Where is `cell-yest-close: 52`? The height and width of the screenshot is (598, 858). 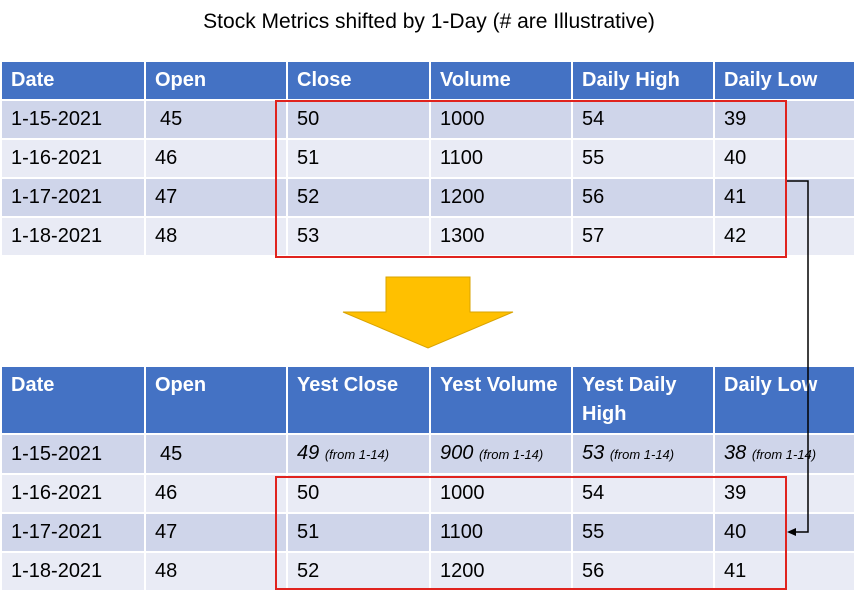 cell-yest-close: 52 is located at coordinates (359, 572).